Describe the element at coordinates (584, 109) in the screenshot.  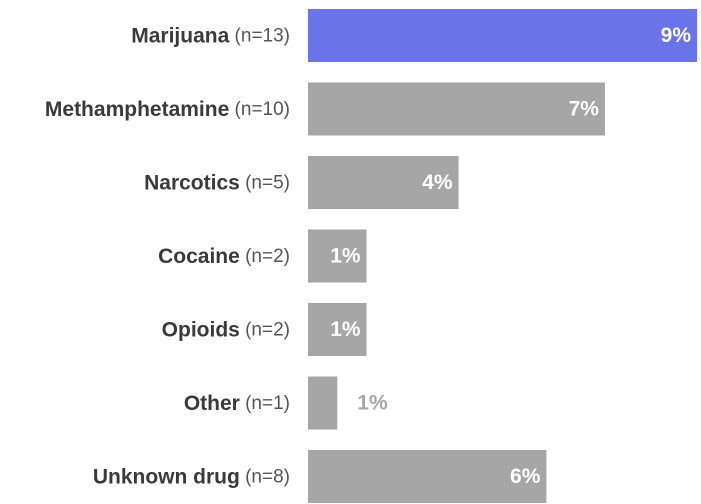
I see `data-label: 7%` at that location.